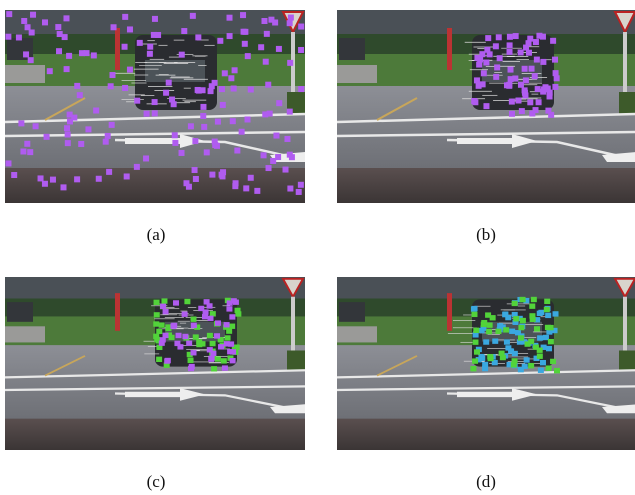 Image resolution: width=635 pixels, height=495 pixels. Describe the element at coordinates (352, 49) in the screenshot. I see `sign-board` at that location.